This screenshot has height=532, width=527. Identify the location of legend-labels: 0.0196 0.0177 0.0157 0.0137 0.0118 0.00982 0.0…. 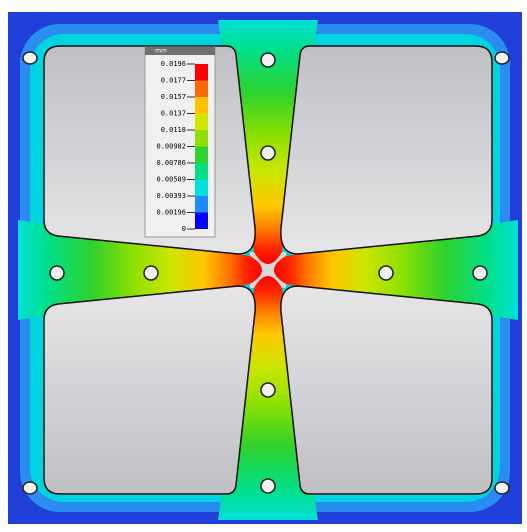
(175, 146).